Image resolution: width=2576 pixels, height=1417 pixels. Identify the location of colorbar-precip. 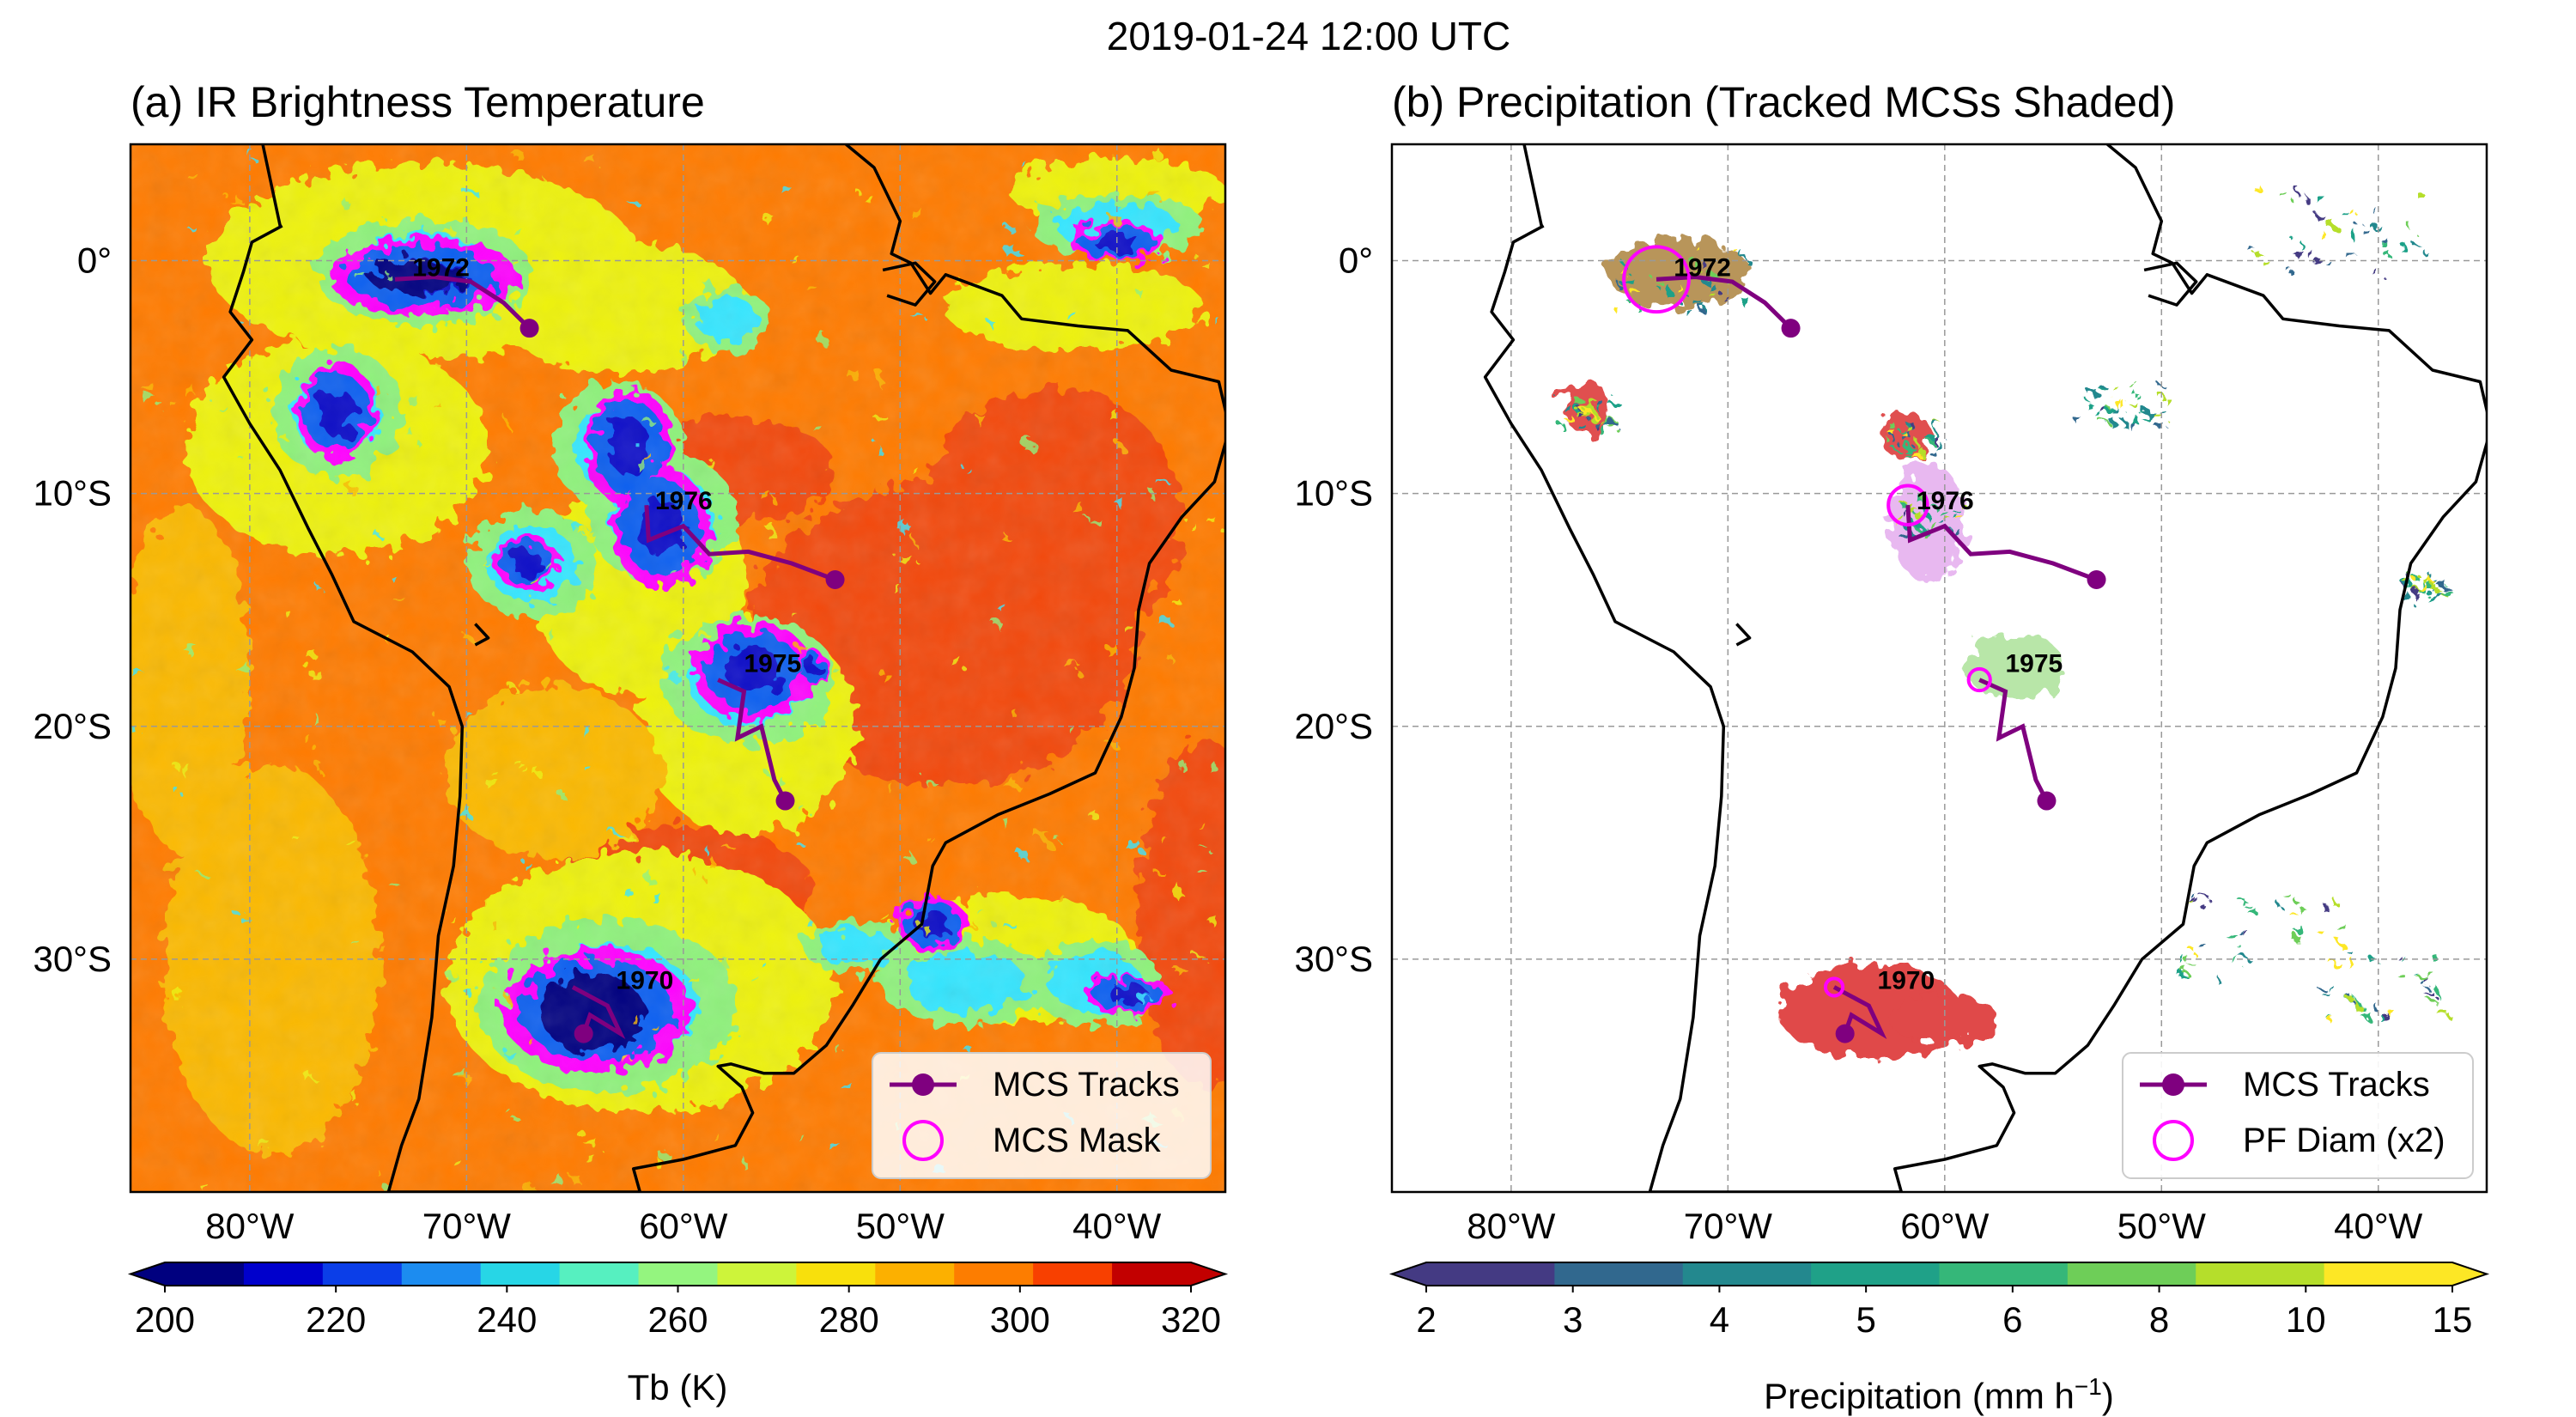
(1939, 1274).